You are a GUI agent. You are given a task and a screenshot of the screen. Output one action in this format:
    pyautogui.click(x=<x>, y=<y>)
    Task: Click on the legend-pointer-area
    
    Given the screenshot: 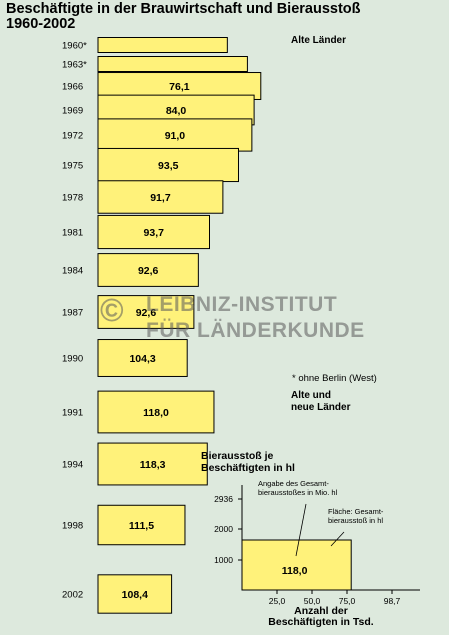 What is the action you would take?
    pyautogui.click(x=337, y=539)
    